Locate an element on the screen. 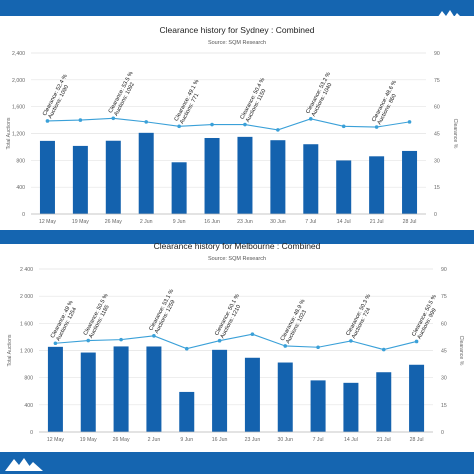 The image size is (474, 474). data-annotation: Clearance: 50.1 %Auctions: 1210 is located at coordinates (228, 316).